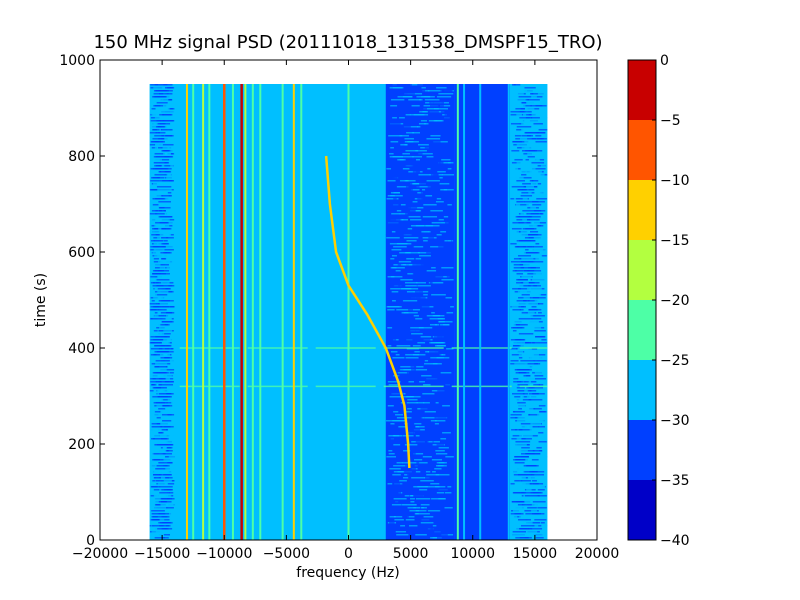  What do you see at coordinates (347, 573) in the screenshot?
I see `x-axis-label: frequency (Hz)` at bounding box center [347, 573].